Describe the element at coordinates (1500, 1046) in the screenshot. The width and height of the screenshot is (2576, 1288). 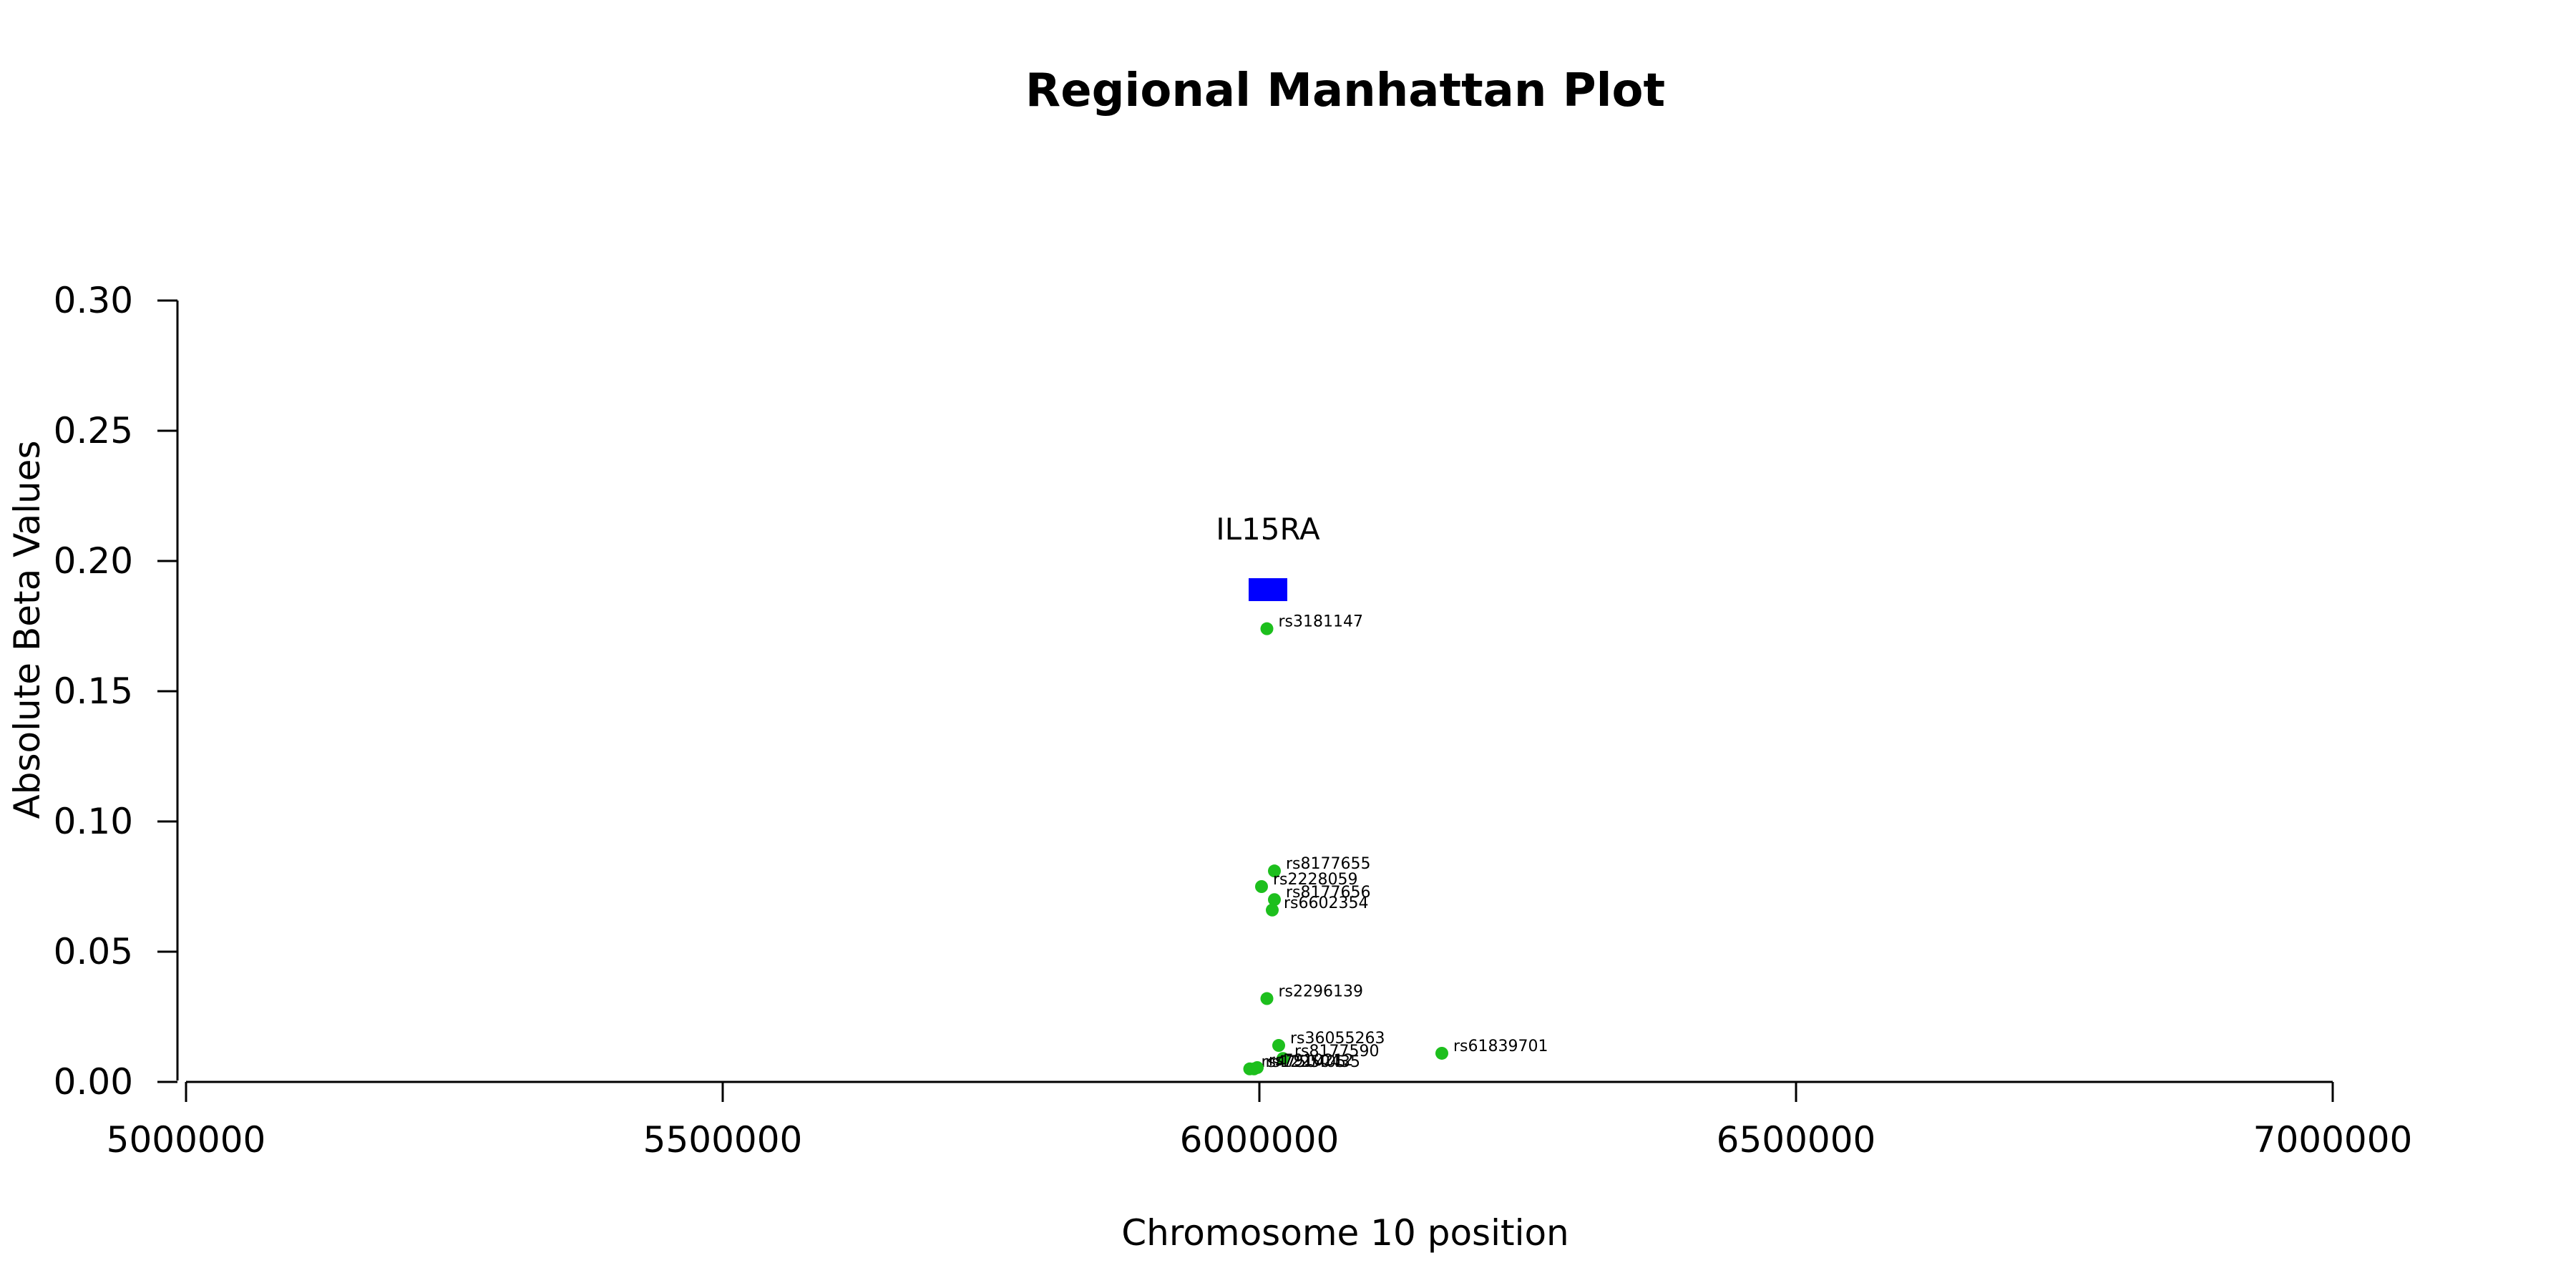
I see `snp-label: rs61839701` at that location.